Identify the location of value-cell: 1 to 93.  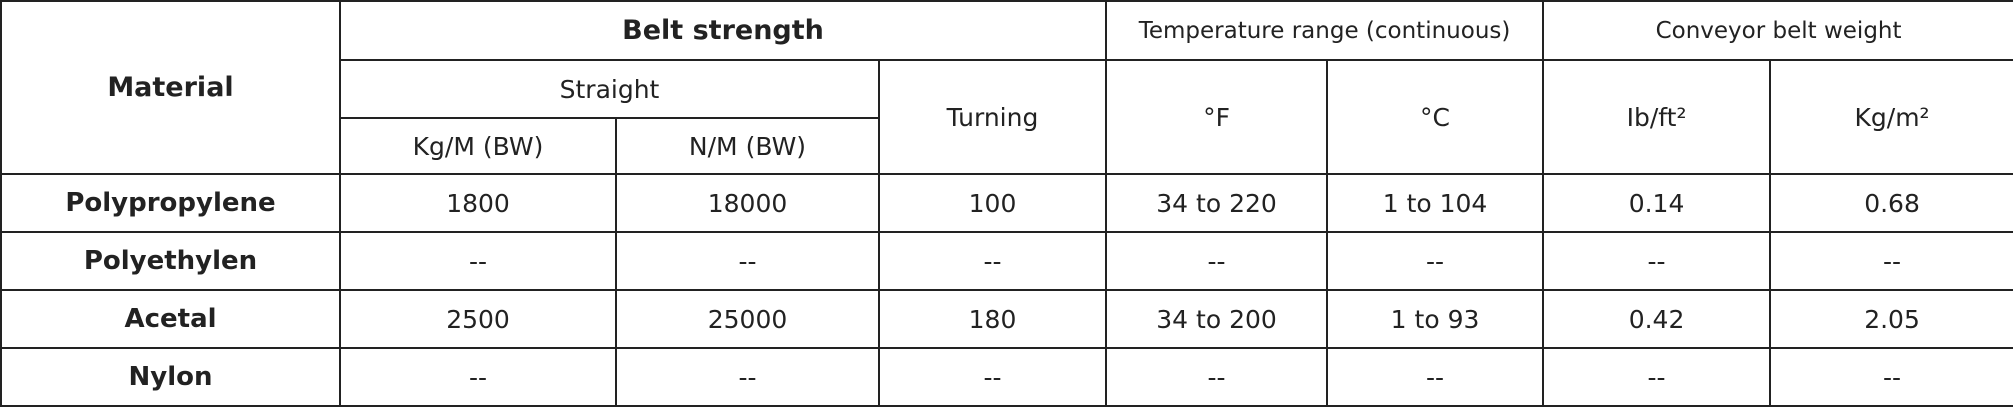
(1435, 319).